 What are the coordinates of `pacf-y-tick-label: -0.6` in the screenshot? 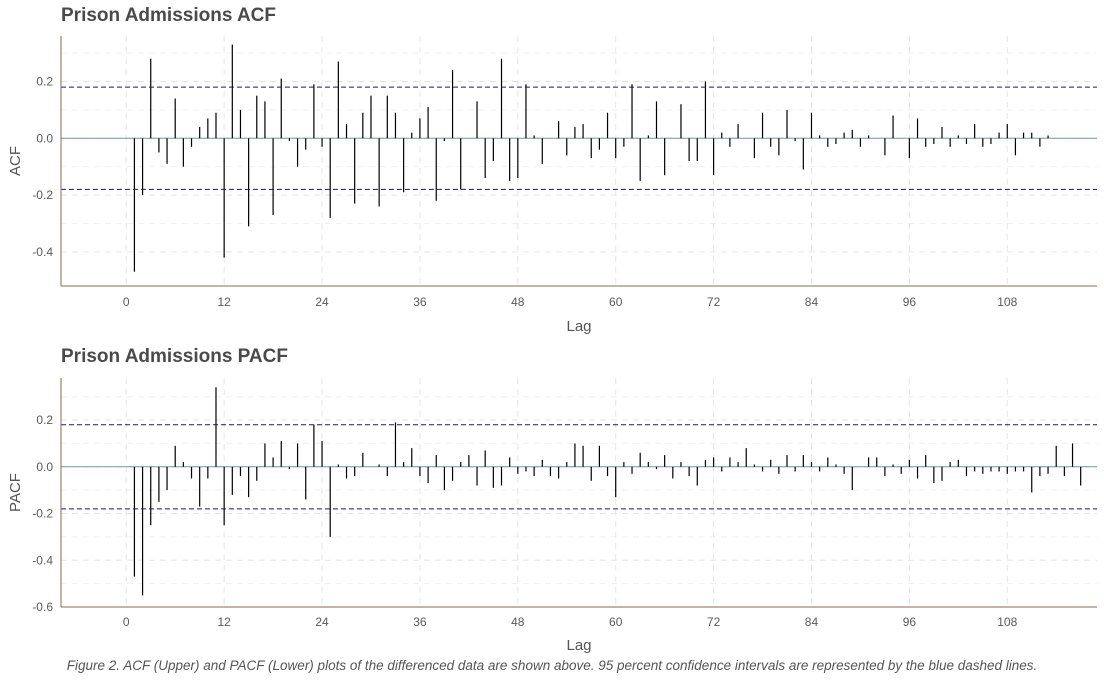 It's located at (42, 607).